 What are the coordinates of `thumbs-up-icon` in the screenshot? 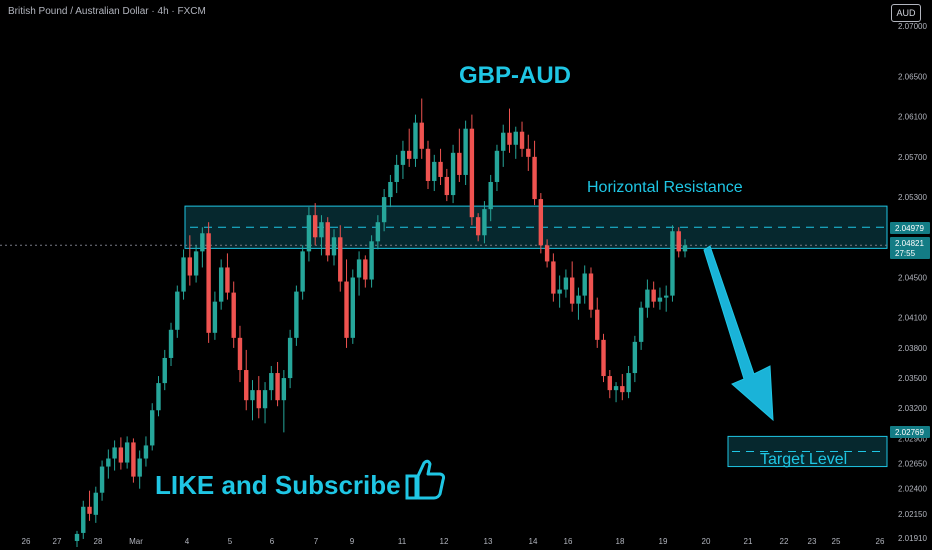 It's located at (425, 479).